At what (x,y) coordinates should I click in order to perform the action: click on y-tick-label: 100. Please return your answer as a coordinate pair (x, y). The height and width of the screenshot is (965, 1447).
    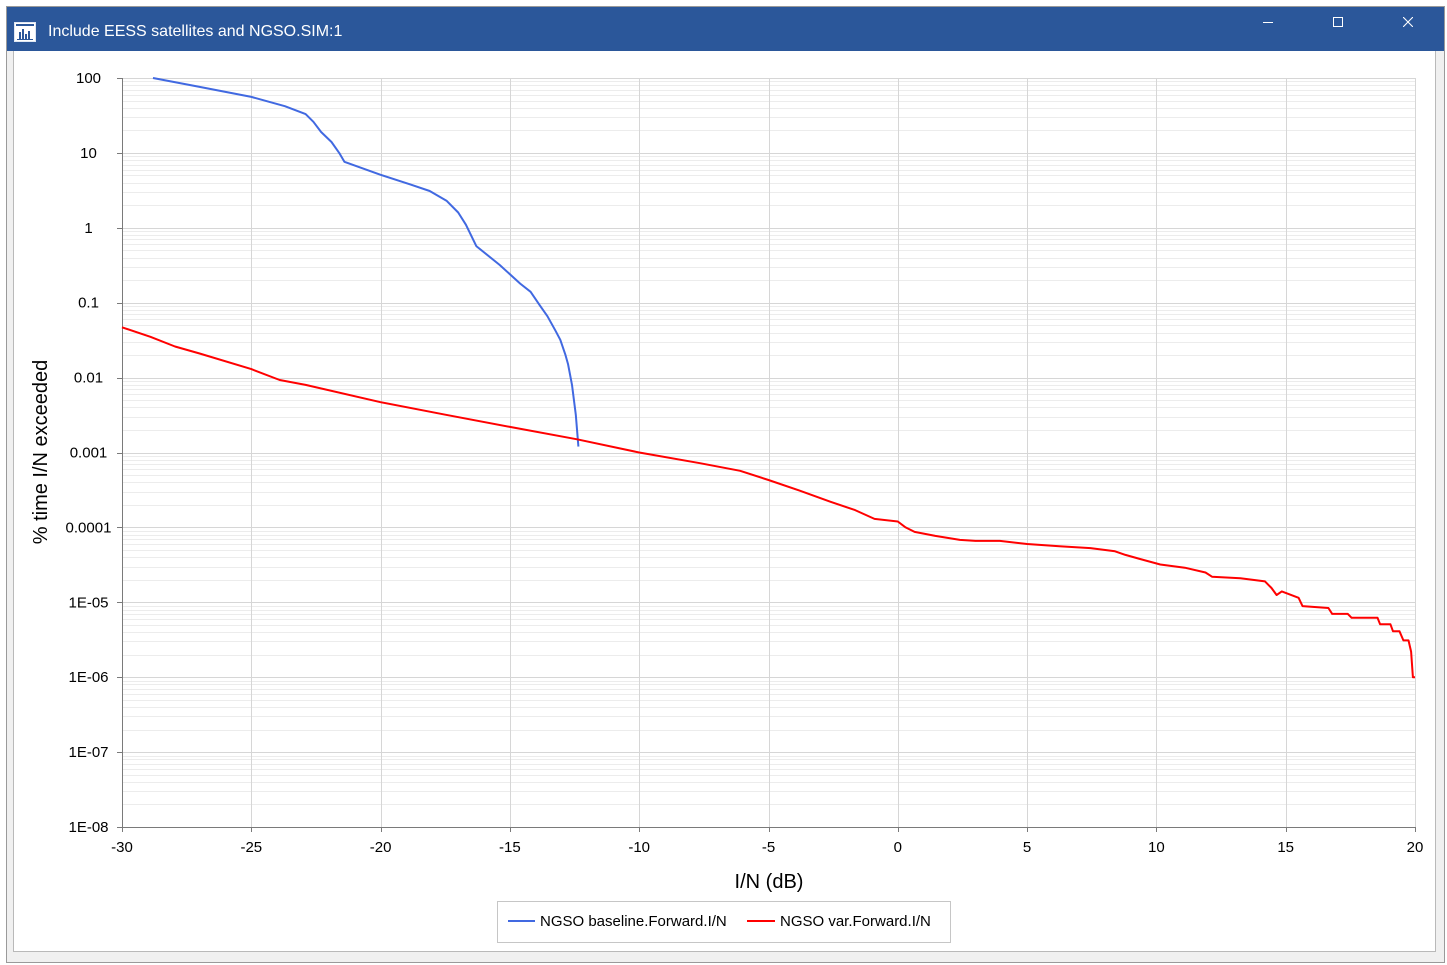
    Looking at the image, I should click on (88, 78).